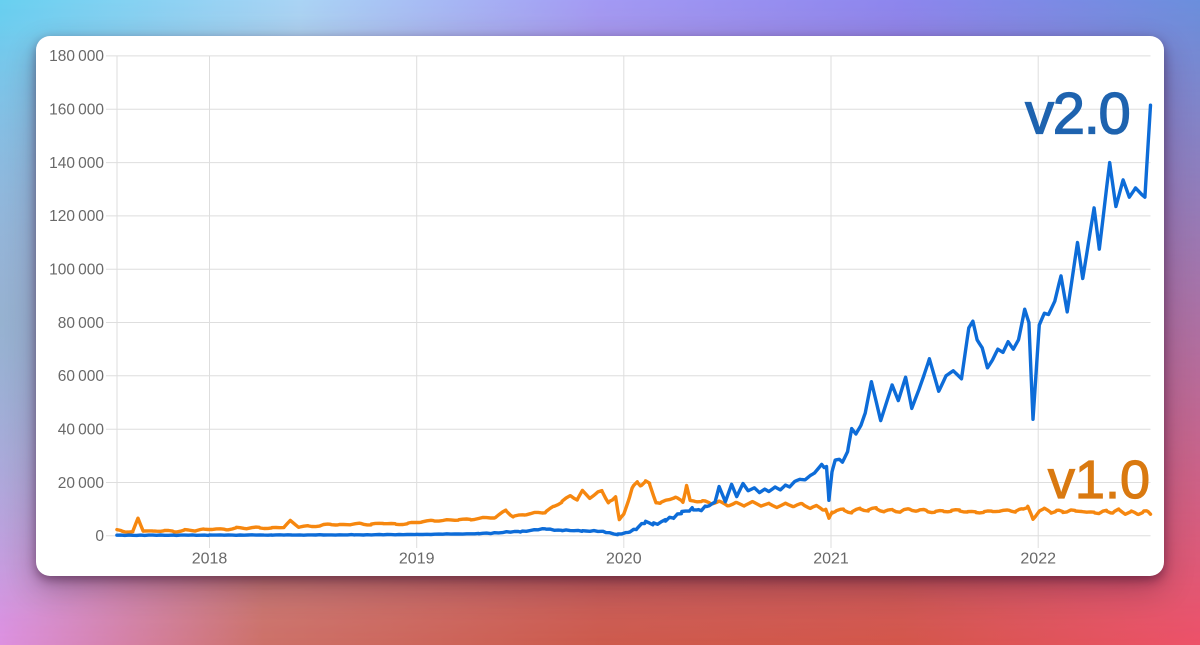  I want to click on svg-text: 60 000, so click(81, 376).